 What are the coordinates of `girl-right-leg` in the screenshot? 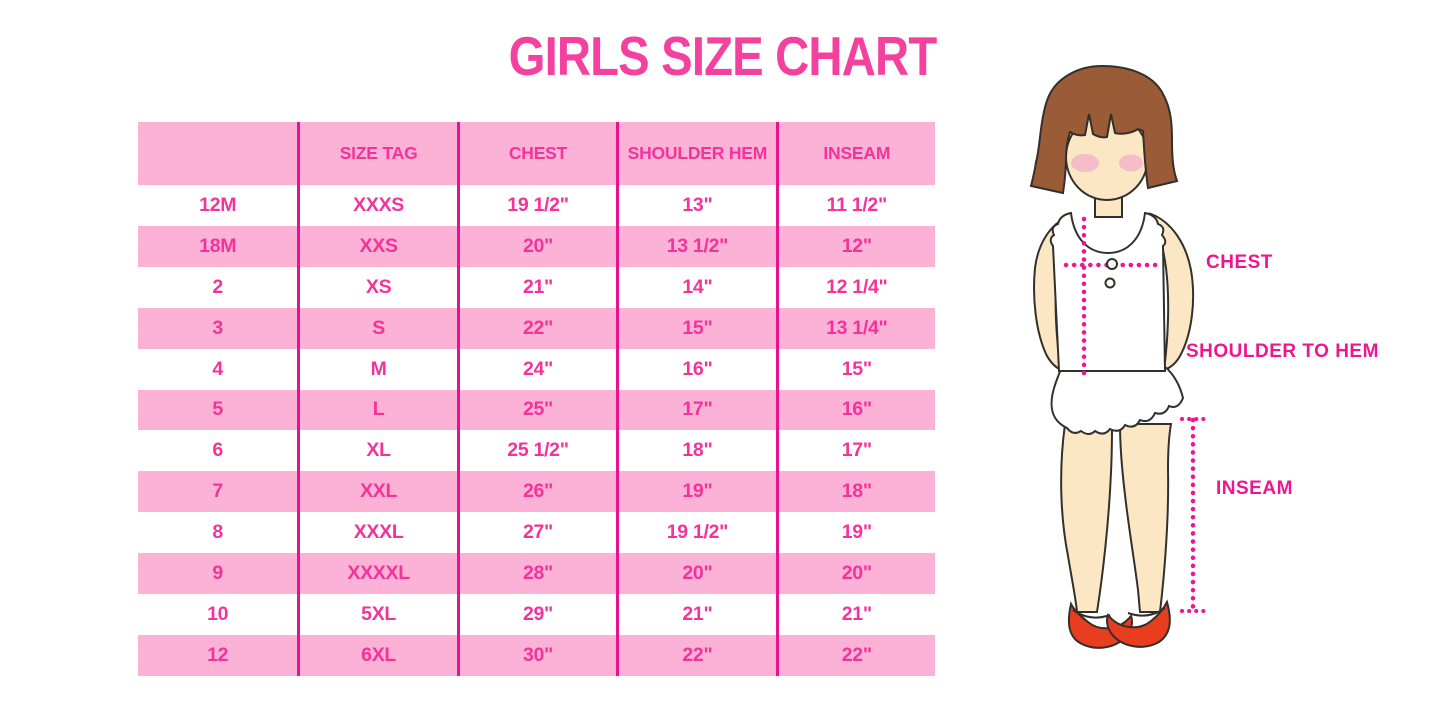 It's located at (1145, 518).